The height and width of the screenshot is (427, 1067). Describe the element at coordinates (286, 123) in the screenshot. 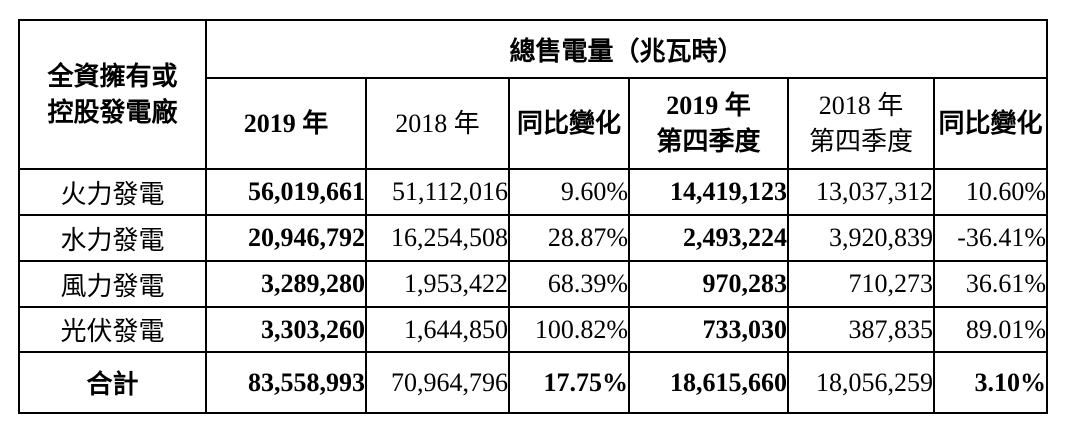

I see `col-header-2019: 2019 年` at that location.